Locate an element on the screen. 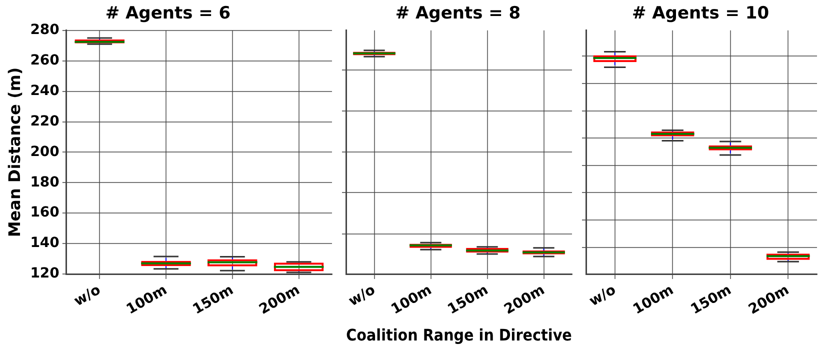 This screenshot has height=346, width=830. y-tick-label: 220 is located at coordinates (45, 121).